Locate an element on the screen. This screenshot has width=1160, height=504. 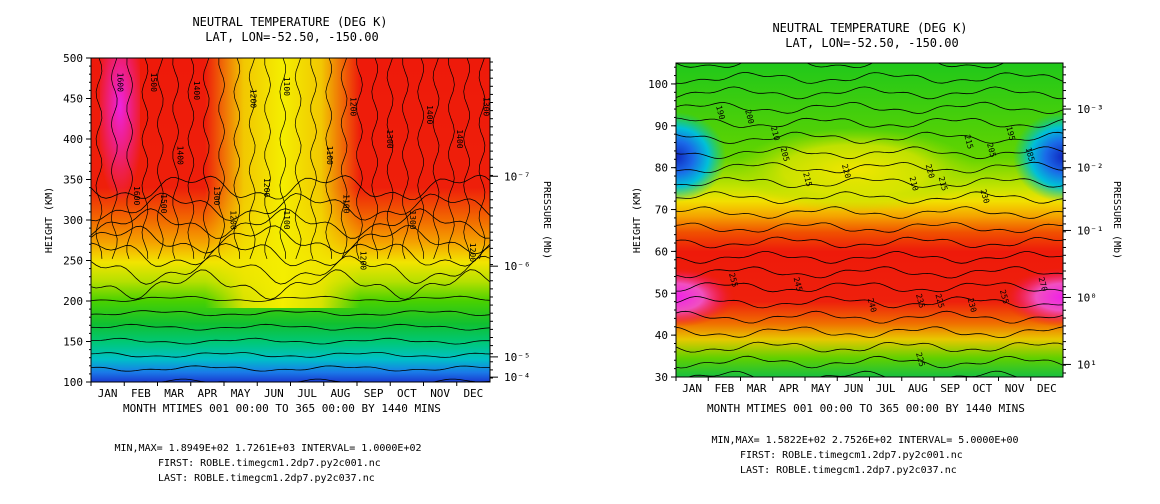
pressure-tick-label: 10⁻² is located at coordinates (1090, 168).